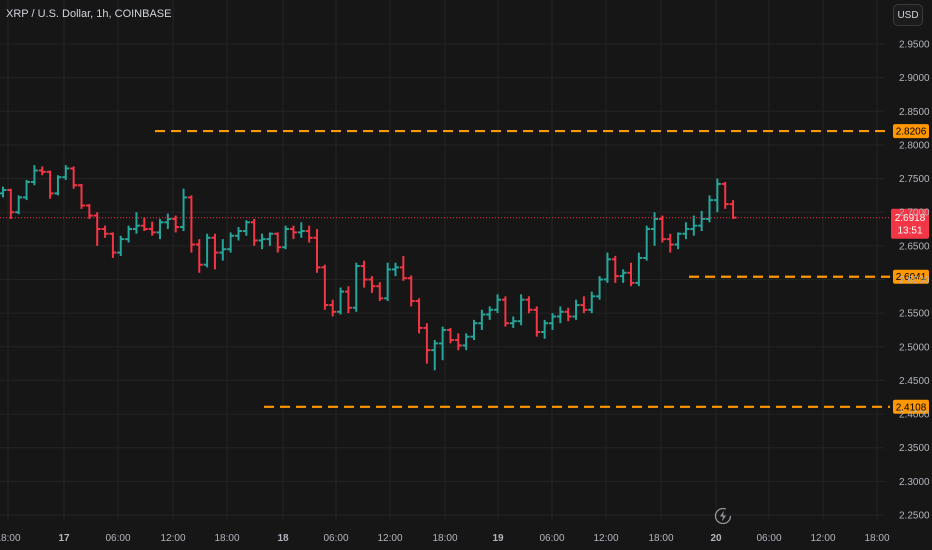  I want to click on y-tick-label: 2.2500, so click(914, 516).